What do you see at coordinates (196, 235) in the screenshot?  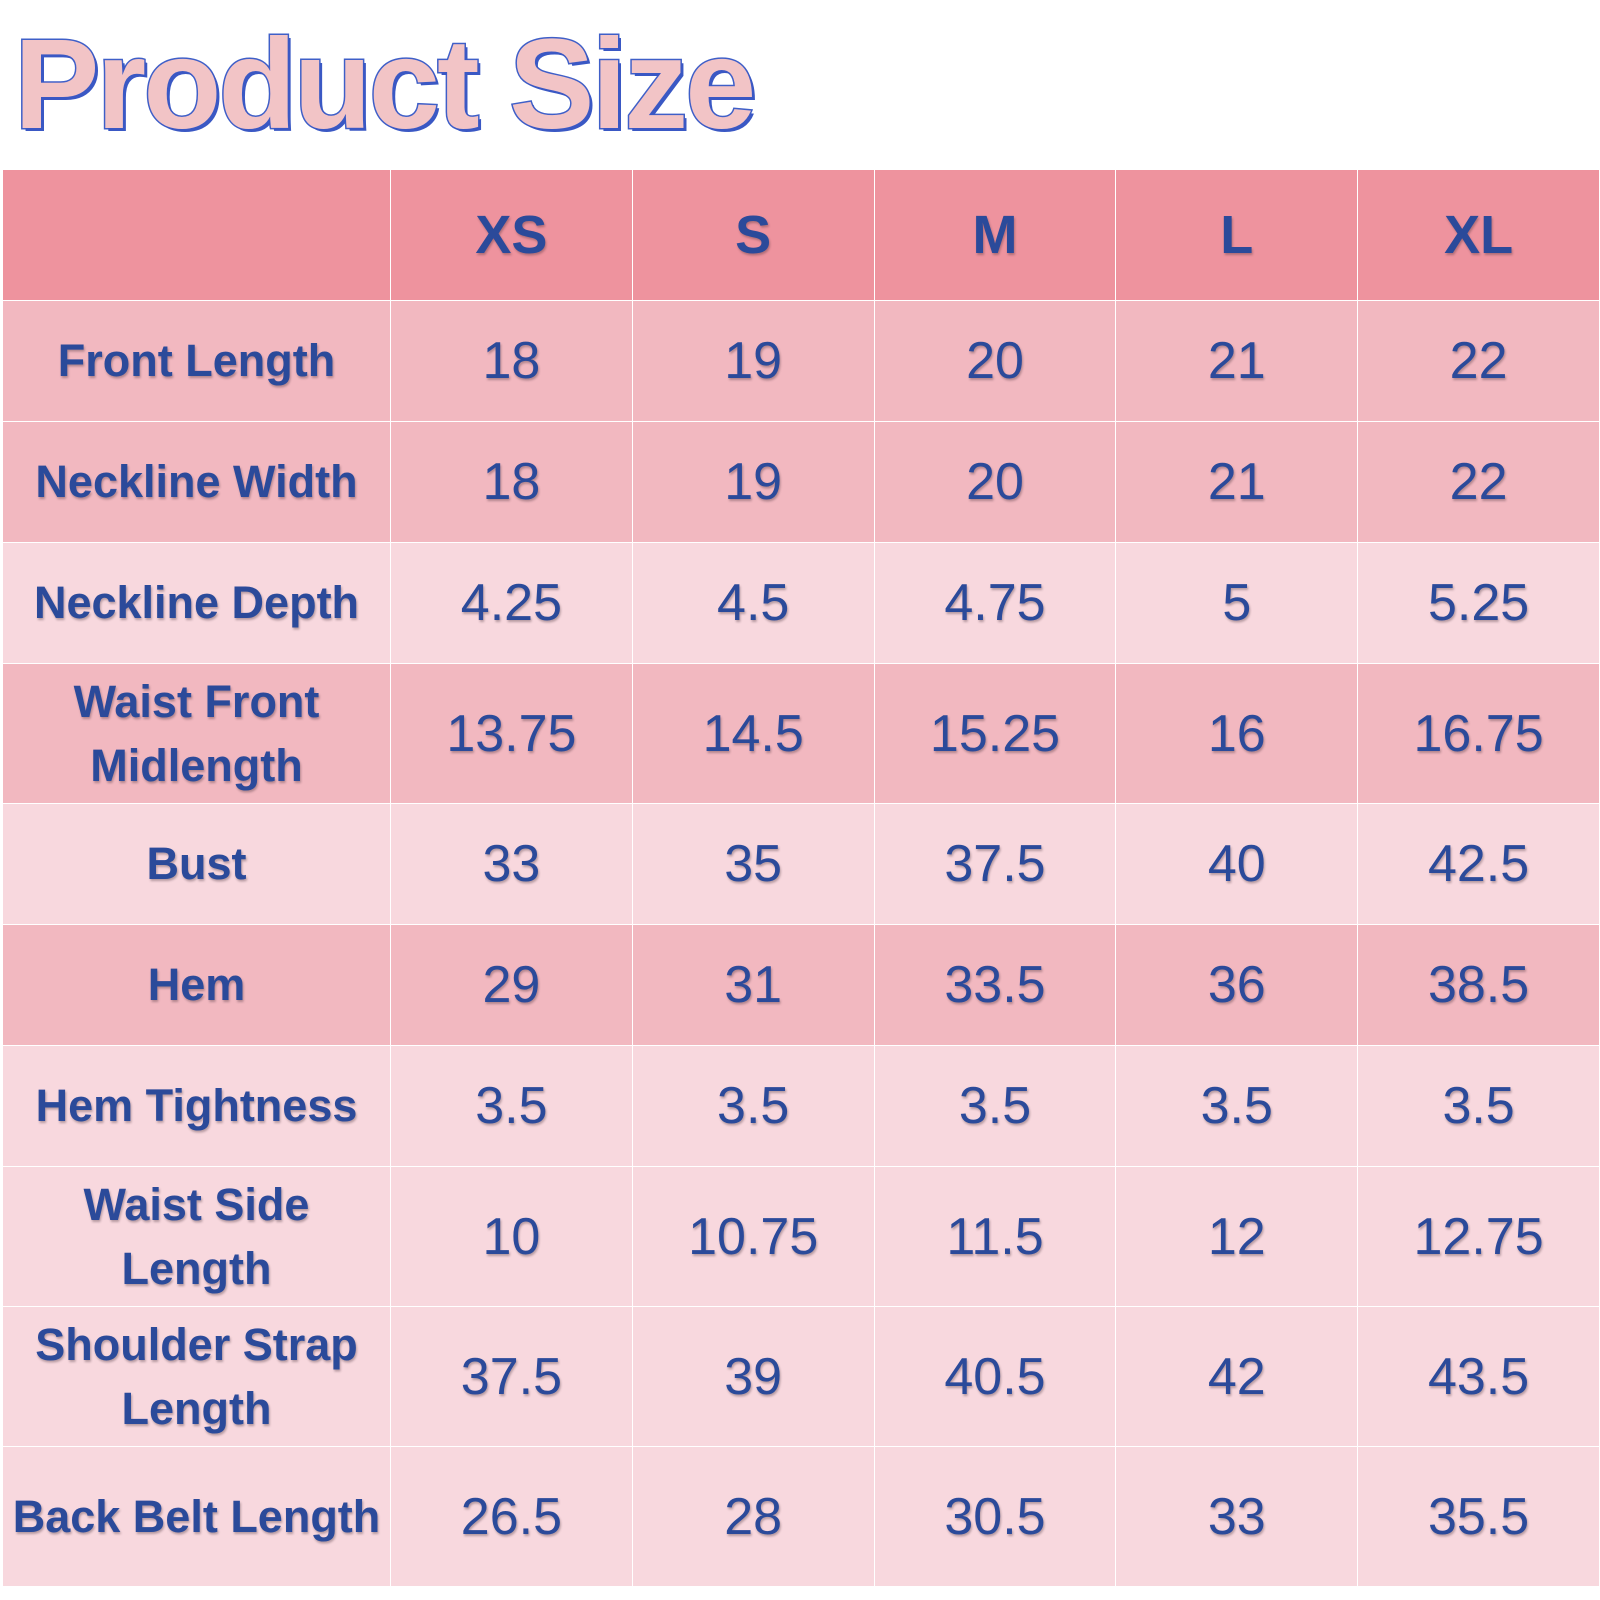 I see `corner-cell` at bounding box center [196, 235].